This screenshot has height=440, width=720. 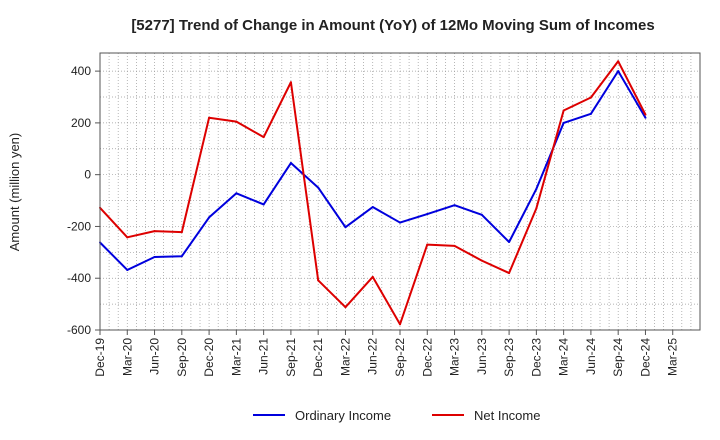 I want to click on y-tick-label: 0, so click(x=87, y=175).